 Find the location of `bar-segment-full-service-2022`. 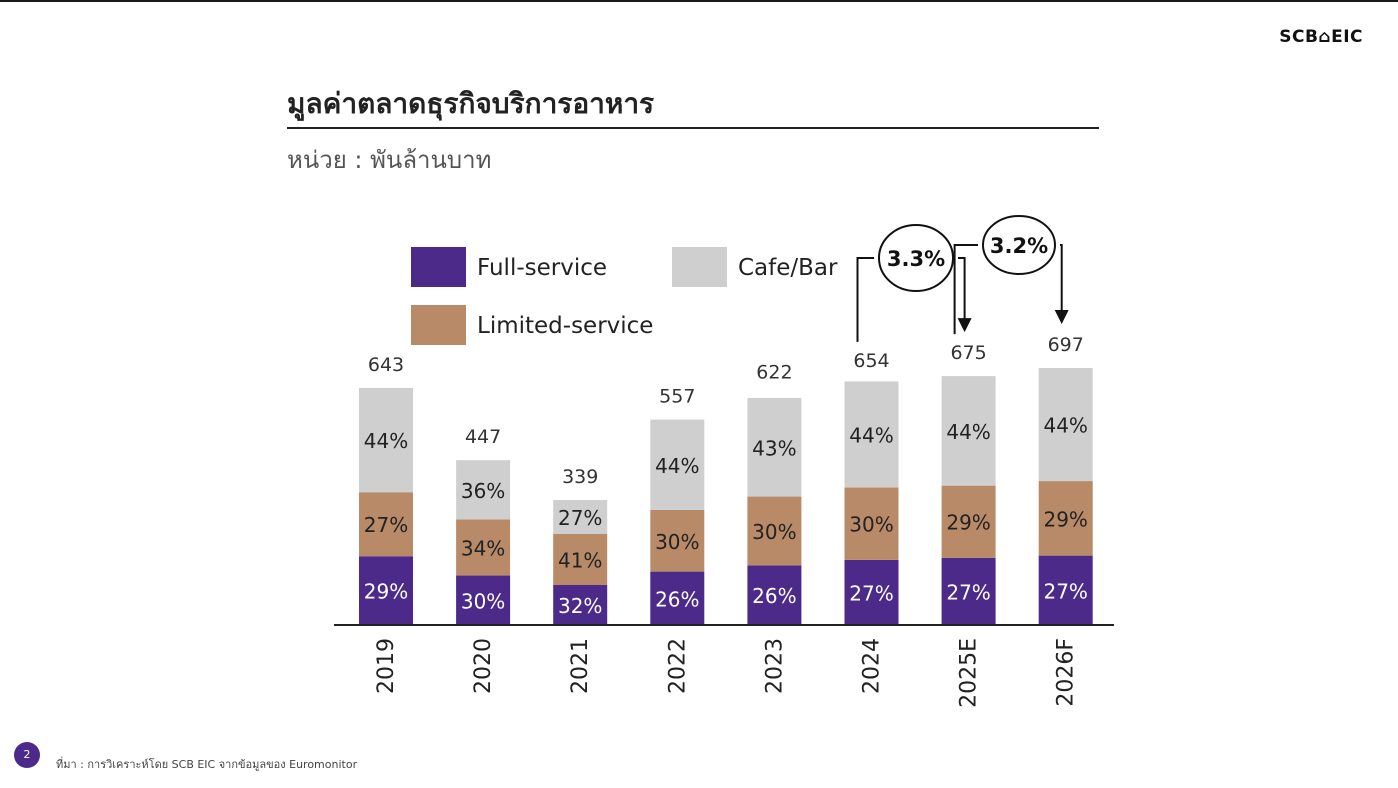

bar-segment-full-service-2022 is located at coordinates (677, 598).